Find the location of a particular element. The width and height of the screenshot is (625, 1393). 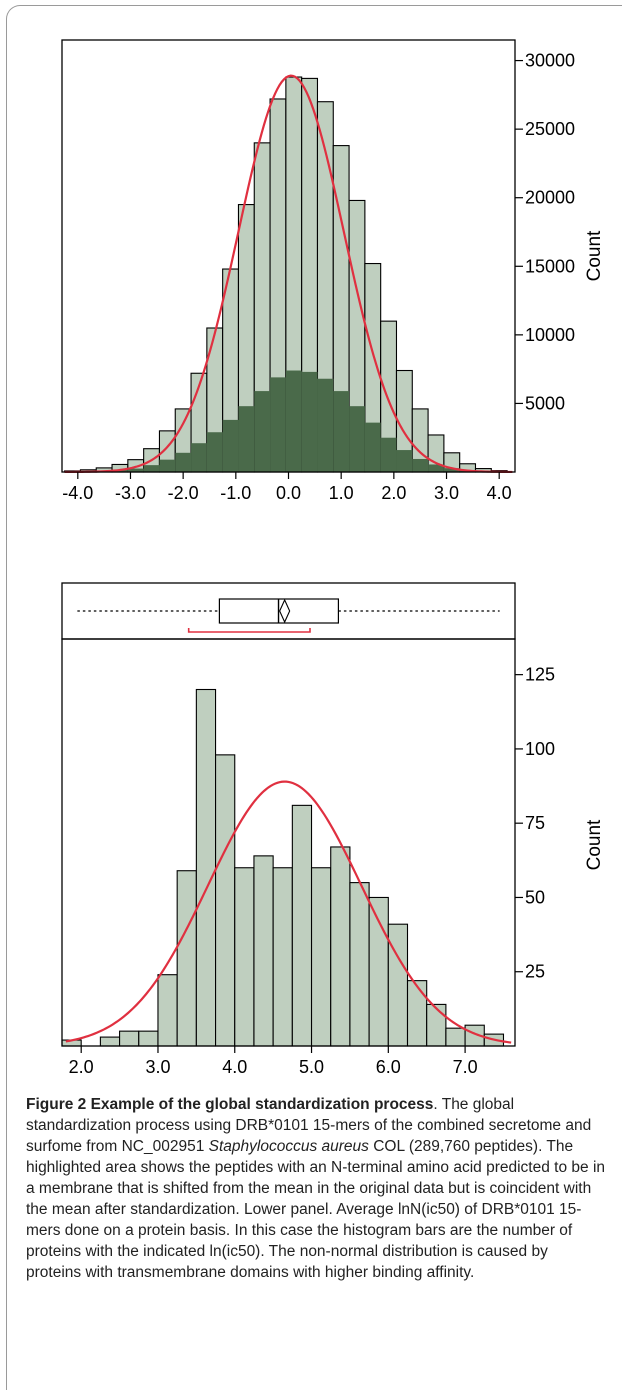

y-tick-label: 20000 is located at coordinates (550, 198).